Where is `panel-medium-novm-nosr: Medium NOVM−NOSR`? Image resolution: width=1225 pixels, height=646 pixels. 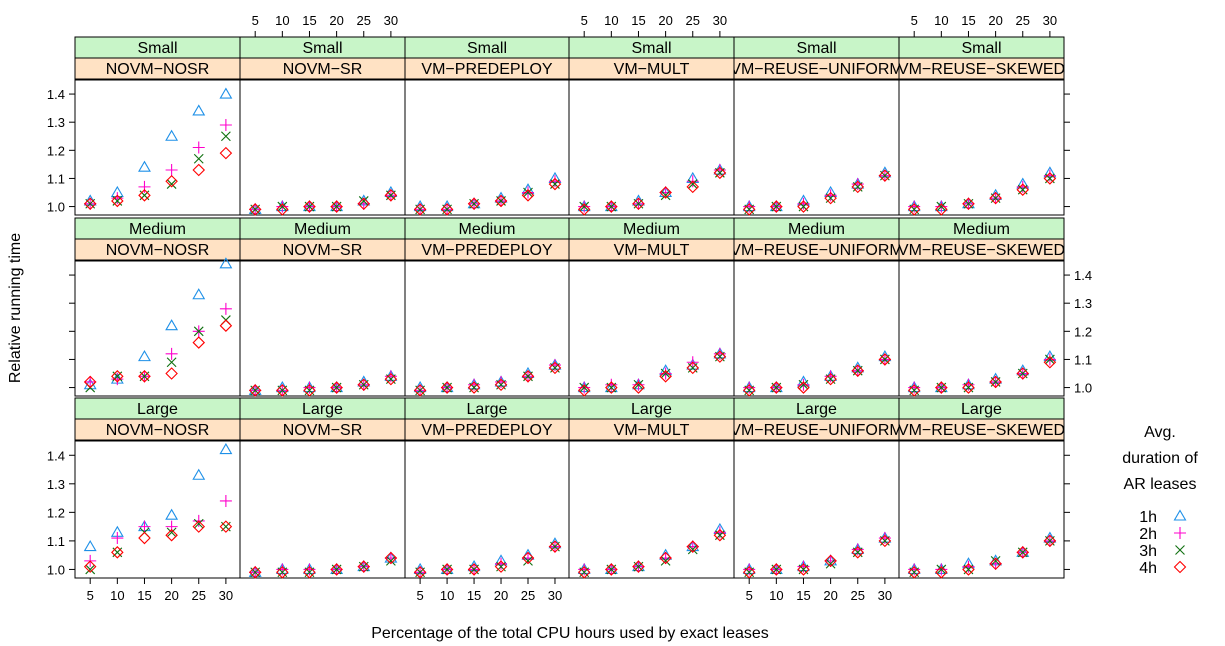 panel-medium-novm-nosr: Medium NOVM−NOSR is located at coordinates (157, 307).